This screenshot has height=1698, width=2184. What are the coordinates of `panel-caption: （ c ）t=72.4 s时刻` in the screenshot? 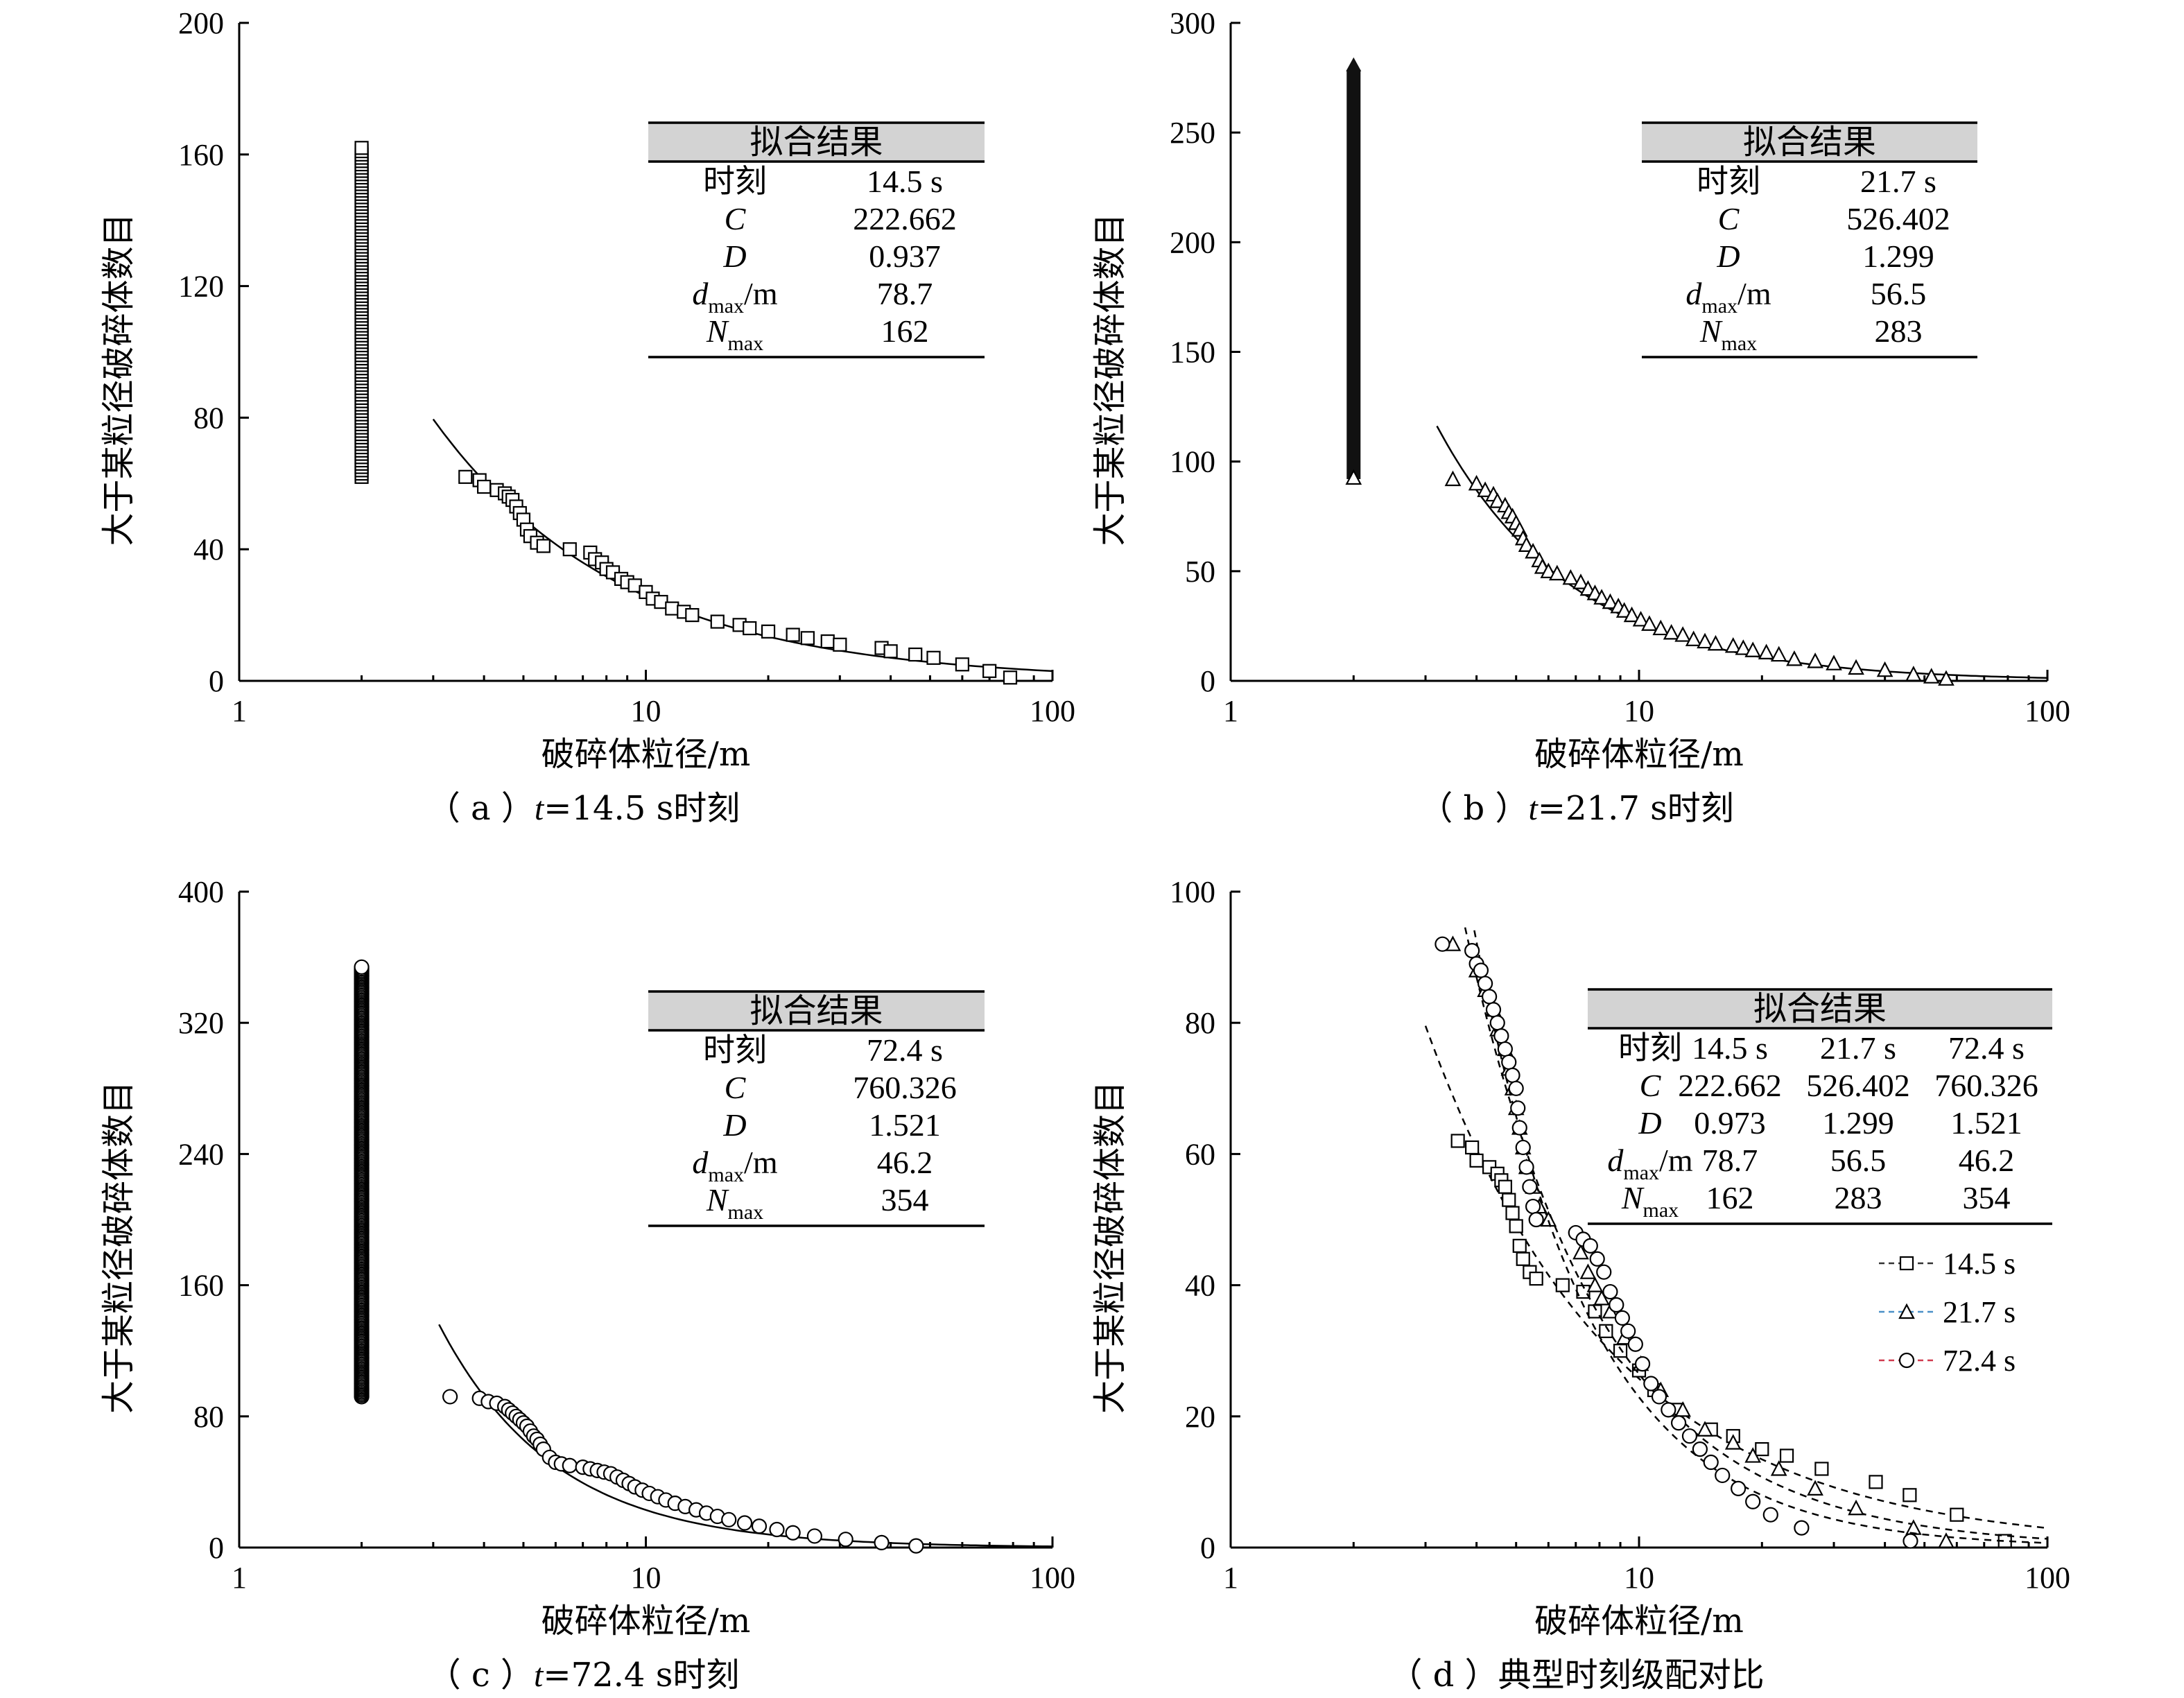 It's located at (584, 1675).